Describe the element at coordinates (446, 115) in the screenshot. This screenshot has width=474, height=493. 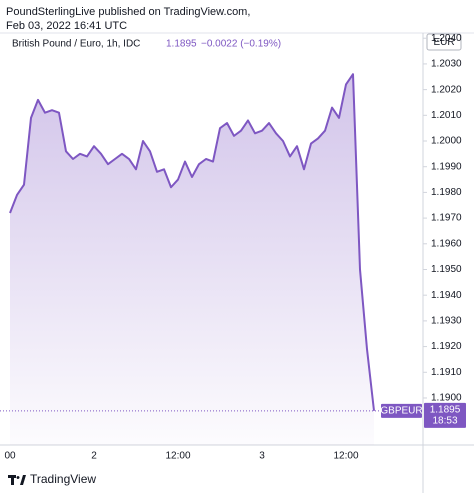
I see `y-tick-label: 1.2010` at that location.